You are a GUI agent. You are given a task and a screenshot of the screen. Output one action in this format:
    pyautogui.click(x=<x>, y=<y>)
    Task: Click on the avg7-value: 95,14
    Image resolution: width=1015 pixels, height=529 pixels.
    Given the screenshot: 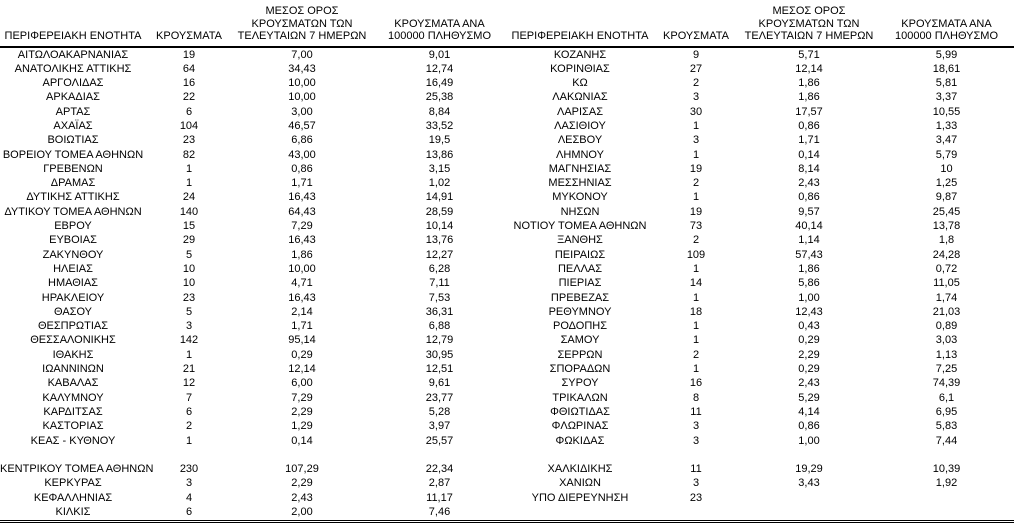 What is the action you would take?
    pyautogui.click(x=302, y=340)
    